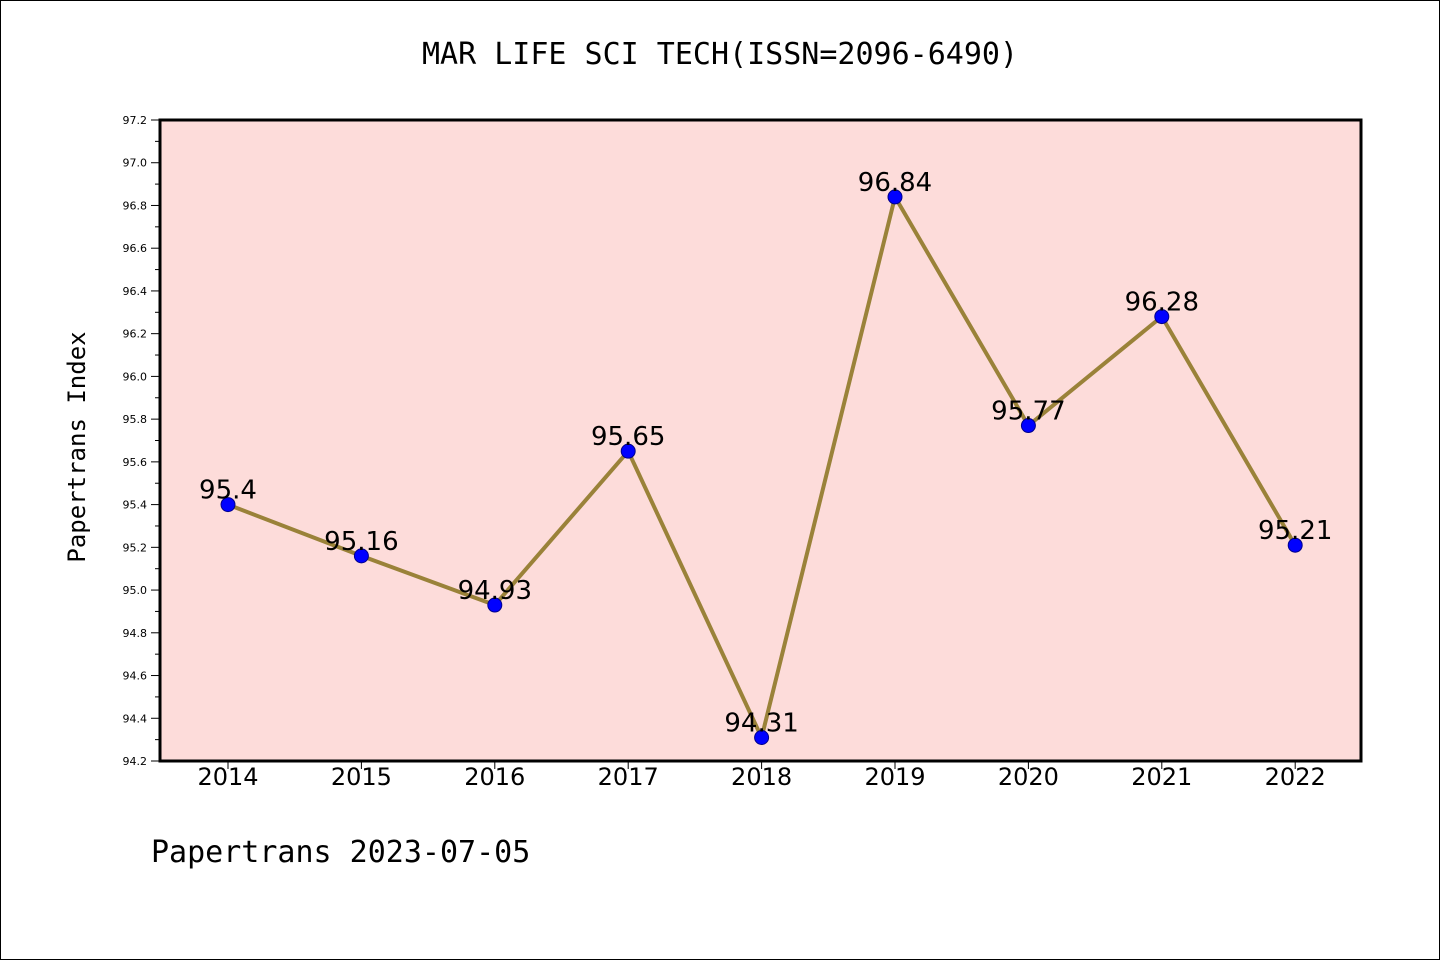 Image resolution: width=1440 pixels, height=960 pixels. I want to click on y-tick-label: 96.0, so click(135, 376).